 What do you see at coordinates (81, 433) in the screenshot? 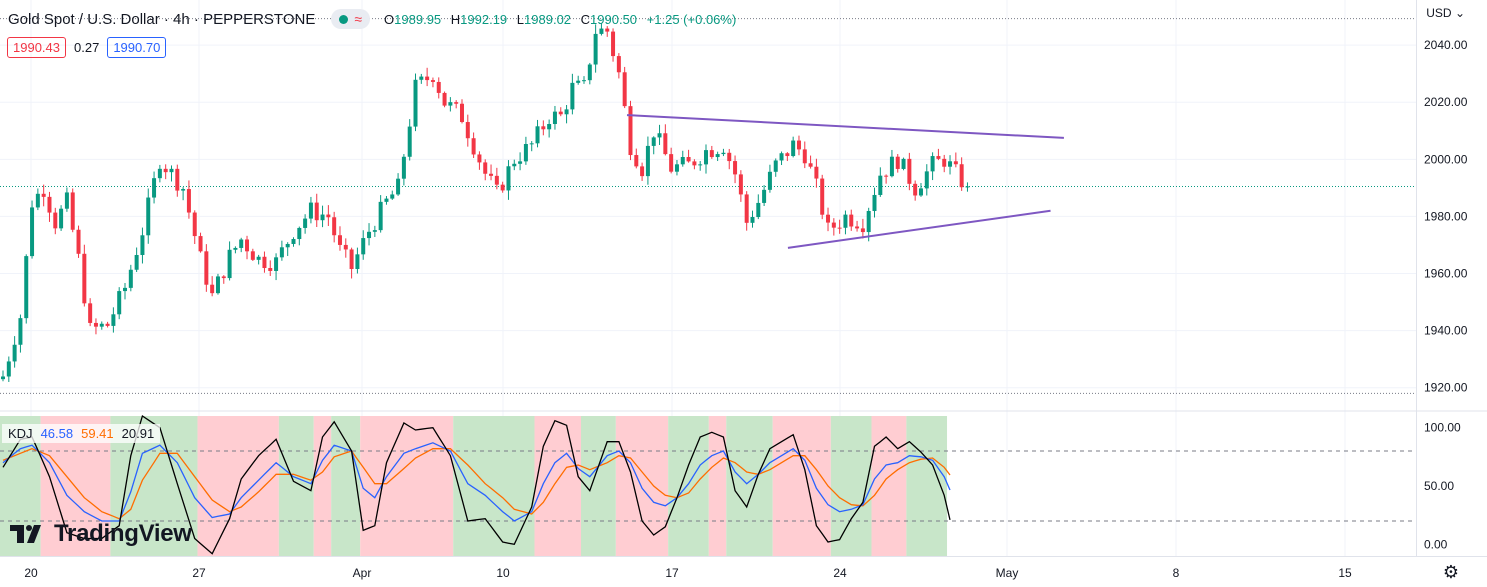
I see `kdj-legend: KDJ 46.58 59.41 20.91` at bounding box center [81, 433].